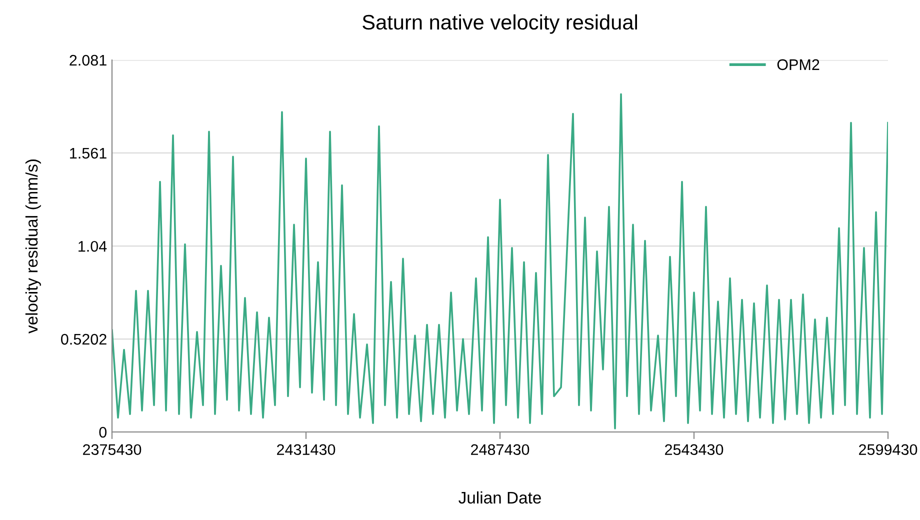 This screenshot has height=520, width=920. I want to click on y-tick-label: 0, so click(103, 432).